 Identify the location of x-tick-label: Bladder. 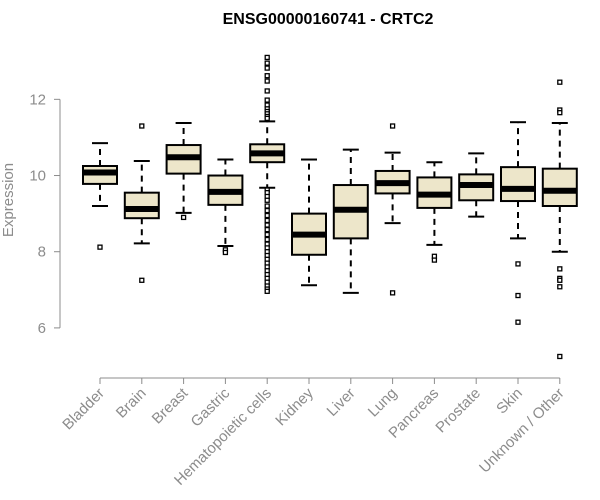
(83, 409).